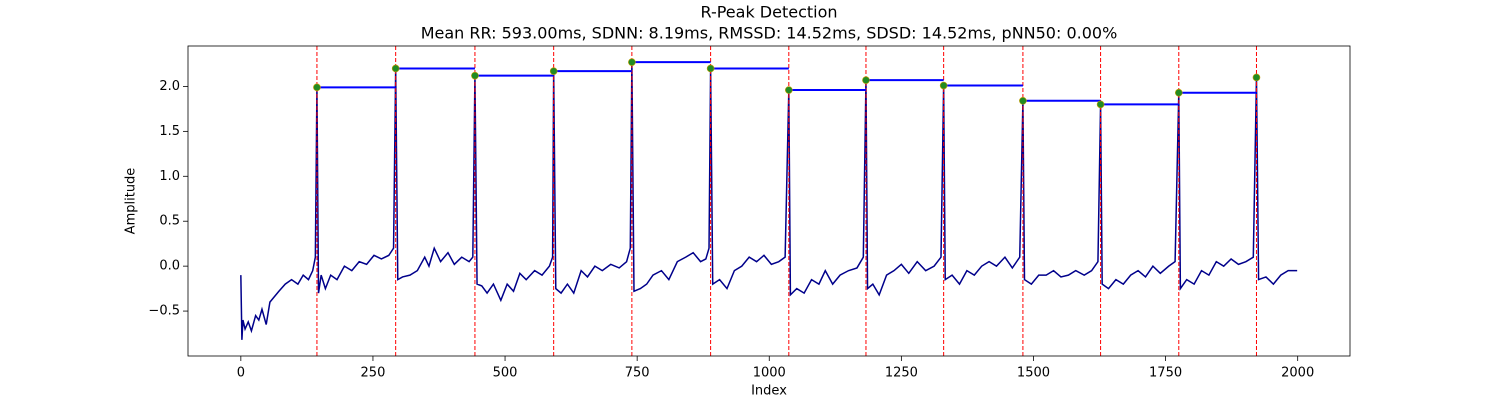 The height and width of the screenshot is (400, 1500). Describe the element at coordinates (164, 311) in the screenshot. I see `y-tick-label: −0.5` at that location.